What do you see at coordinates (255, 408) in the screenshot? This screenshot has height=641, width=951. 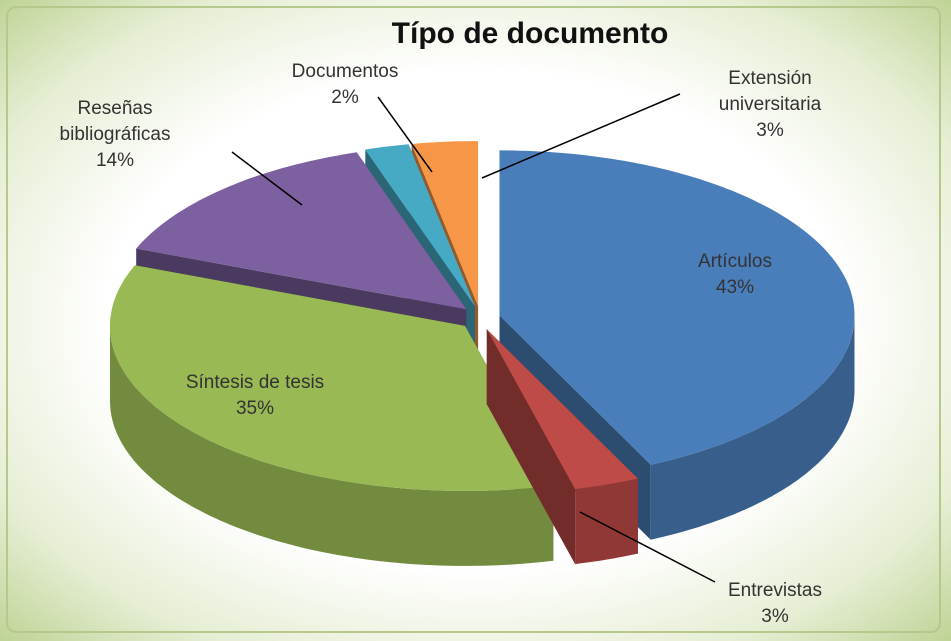 I see `value-label: 35%` at bounding box center [255, 408].